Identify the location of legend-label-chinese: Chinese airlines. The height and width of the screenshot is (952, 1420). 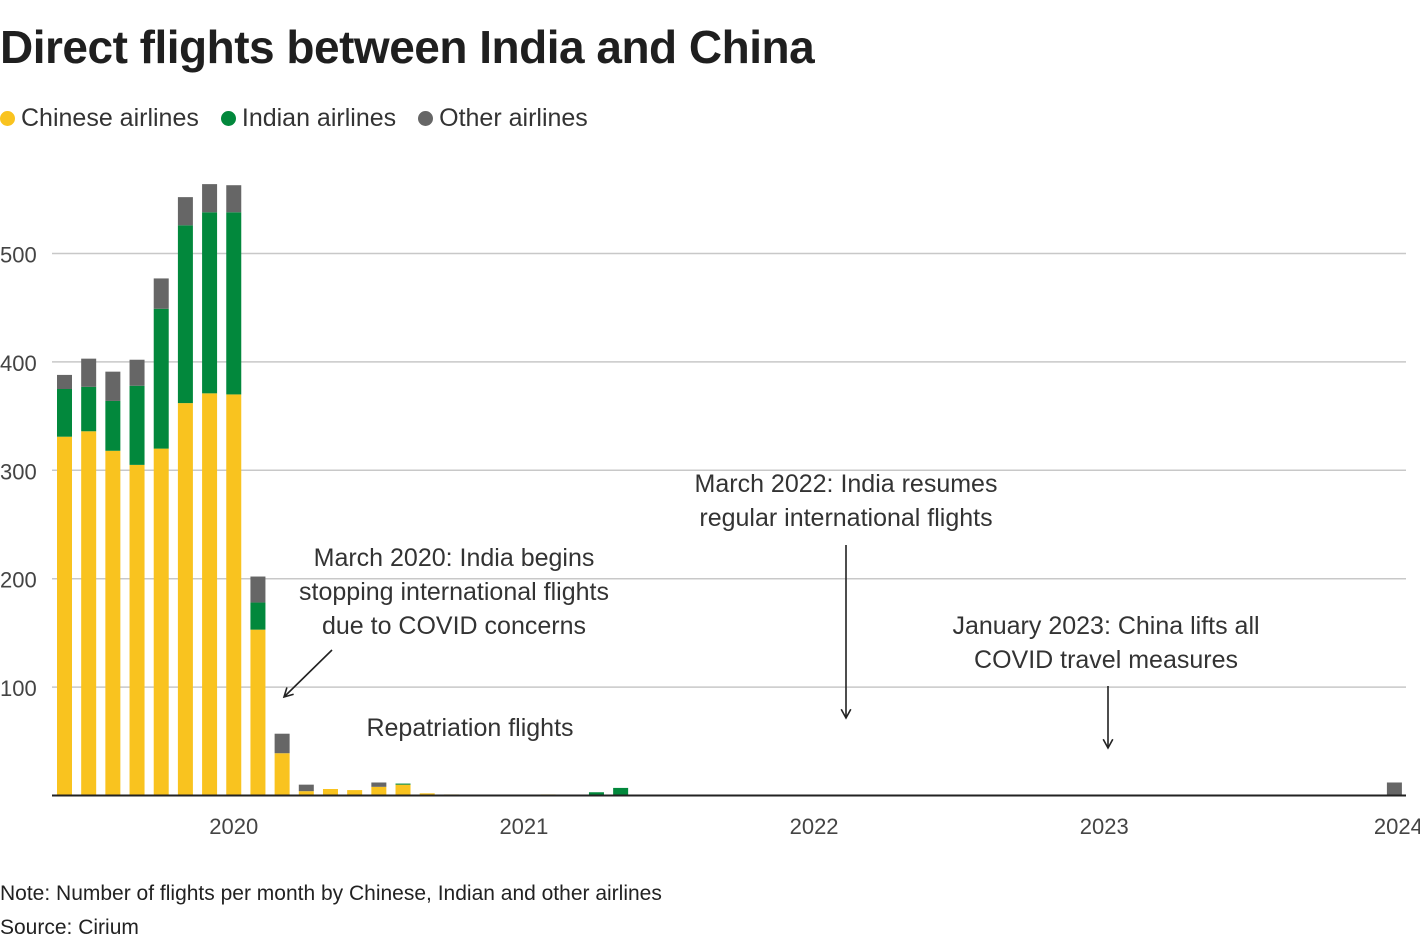
(110, 118).